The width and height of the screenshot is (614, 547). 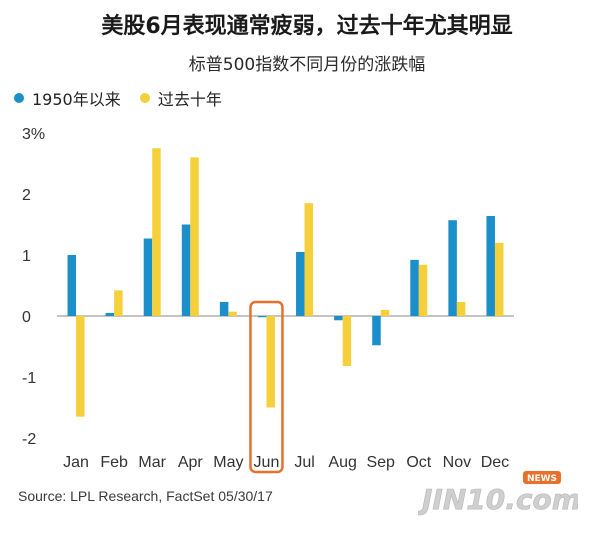 I want to click on watermark-logo: NEWS JIN10.com, so click(x=498, y=493).